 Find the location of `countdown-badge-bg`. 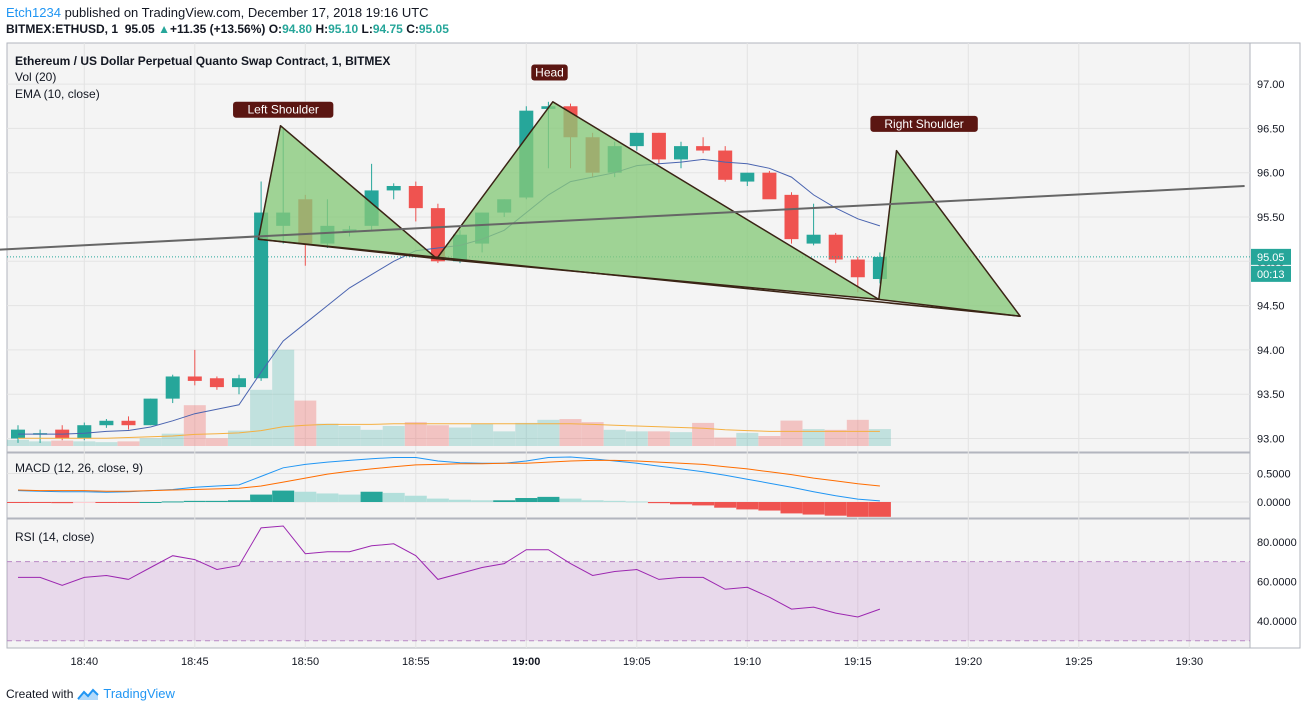

countdown-badge-bg is located at coordinates (1271, 273).